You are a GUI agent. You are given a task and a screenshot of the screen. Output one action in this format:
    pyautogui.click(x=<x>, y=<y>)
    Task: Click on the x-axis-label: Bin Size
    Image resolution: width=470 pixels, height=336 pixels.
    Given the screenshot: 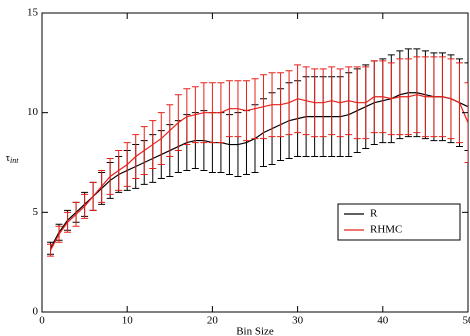 What is the action you would take?
    pyautogui.click(x=255, y=331)
    